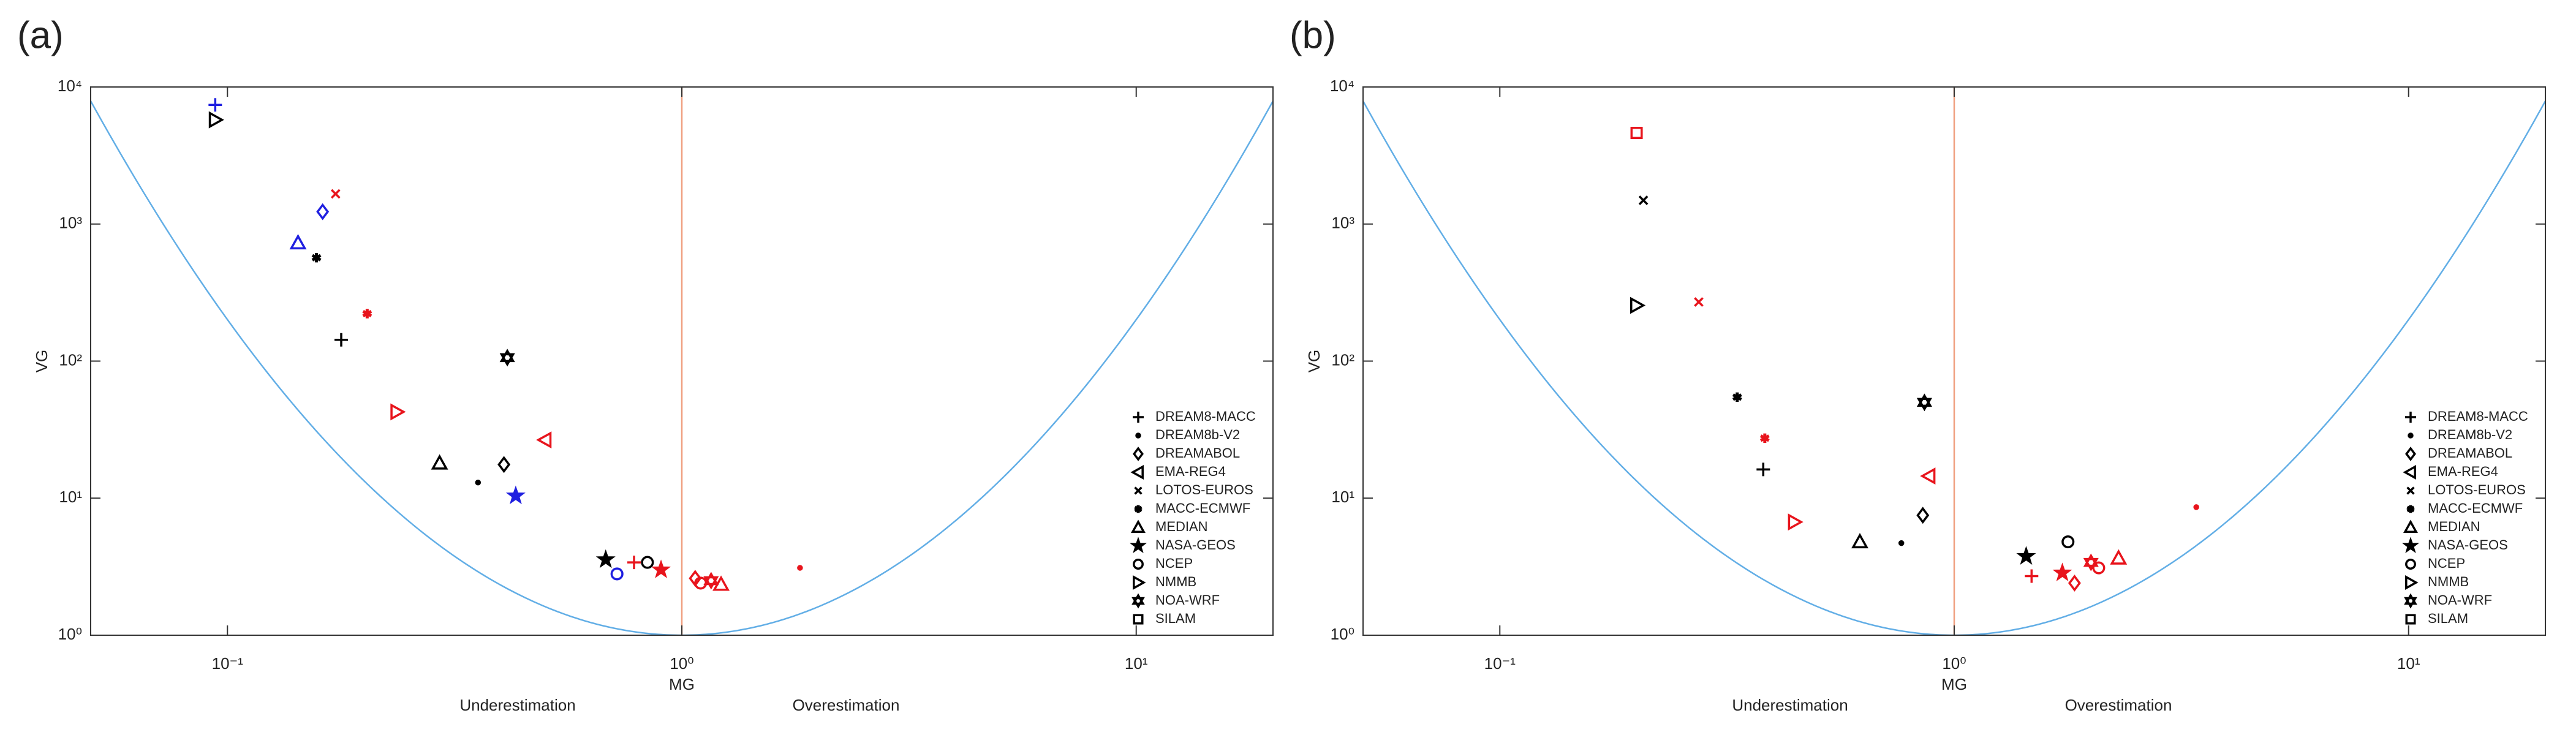 This screenshot has height=732, width=2576. Describe the element at coordinates (1342, 223) in the screenshot. I see `y-tick-label: 10³` at that location.